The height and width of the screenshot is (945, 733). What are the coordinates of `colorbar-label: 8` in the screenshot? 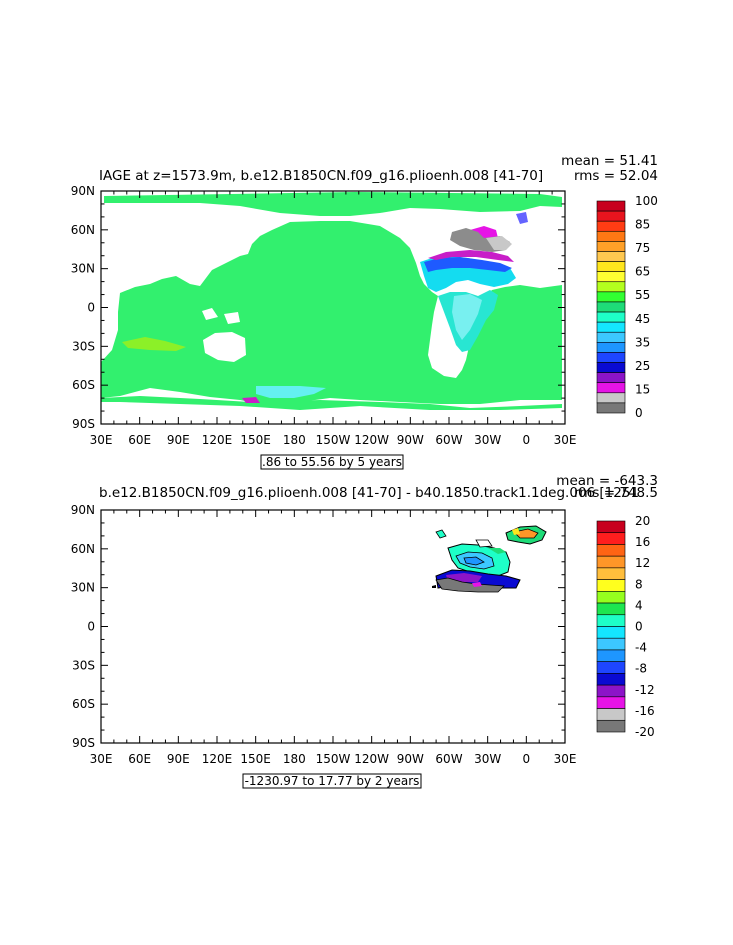 It's located at (639, 584).